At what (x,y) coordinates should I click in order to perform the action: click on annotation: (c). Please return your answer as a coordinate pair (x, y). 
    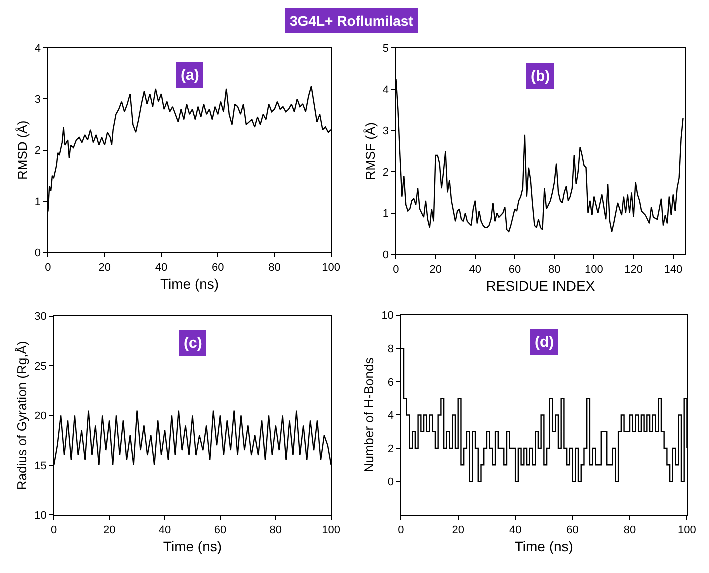
    Looking at the image, I should click on (193, 343).